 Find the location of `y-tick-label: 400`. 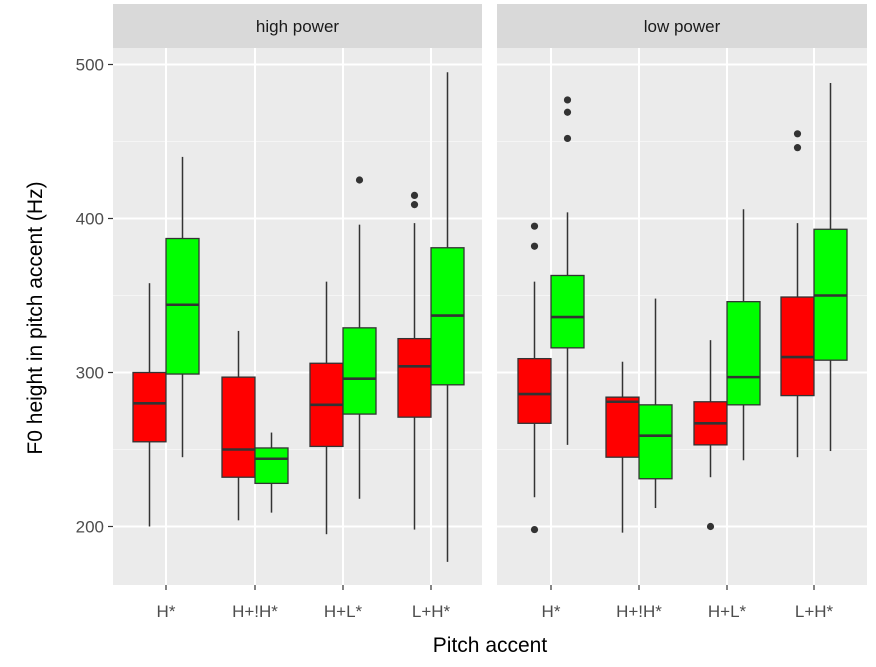

y-tick-label: 400 is located at coordinates (90, 219).